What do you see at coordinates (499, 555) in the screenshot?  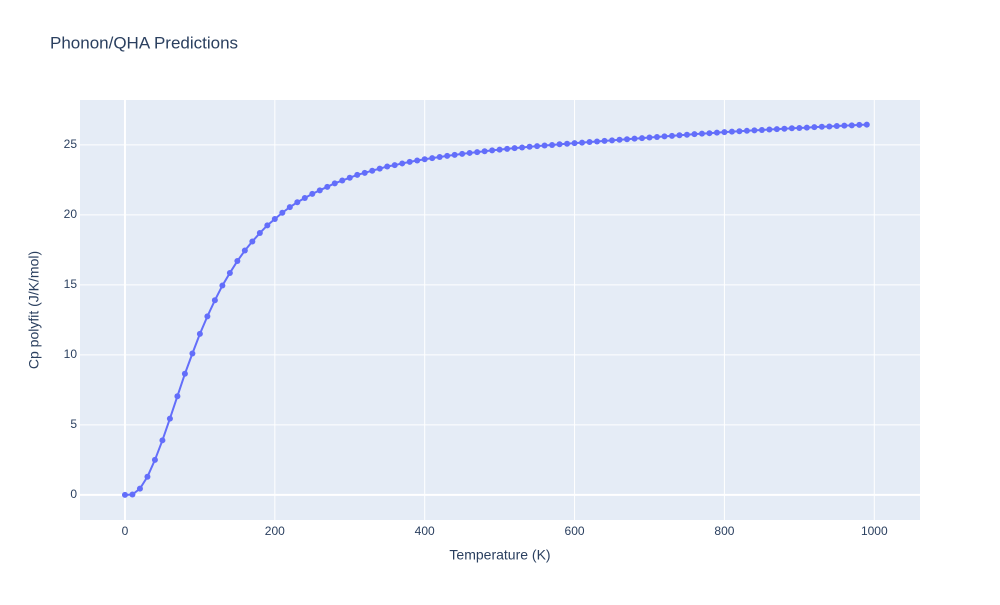 I see `x-axis-label: Temperature (K)` at bounding box center [499, 555].